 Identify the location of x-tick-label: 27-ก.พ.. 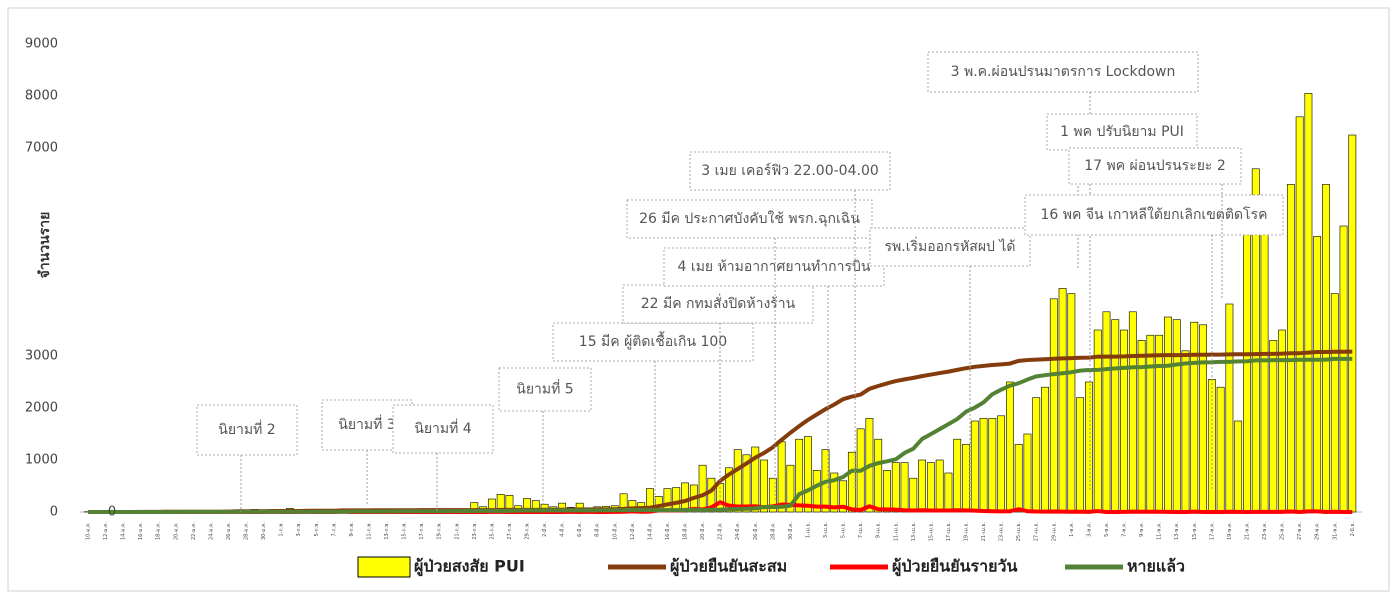
(510, 531).